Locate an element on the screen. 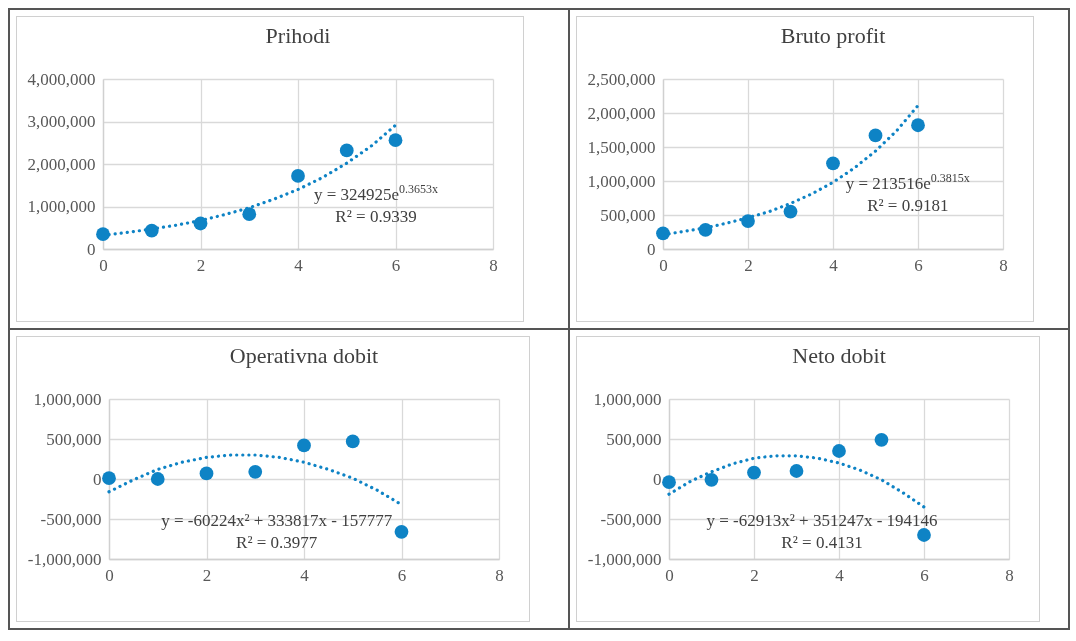 The height and width of the screenshot is (641, 1076). annotation: R² = 0.3977 is located at coordinates (277, 542).